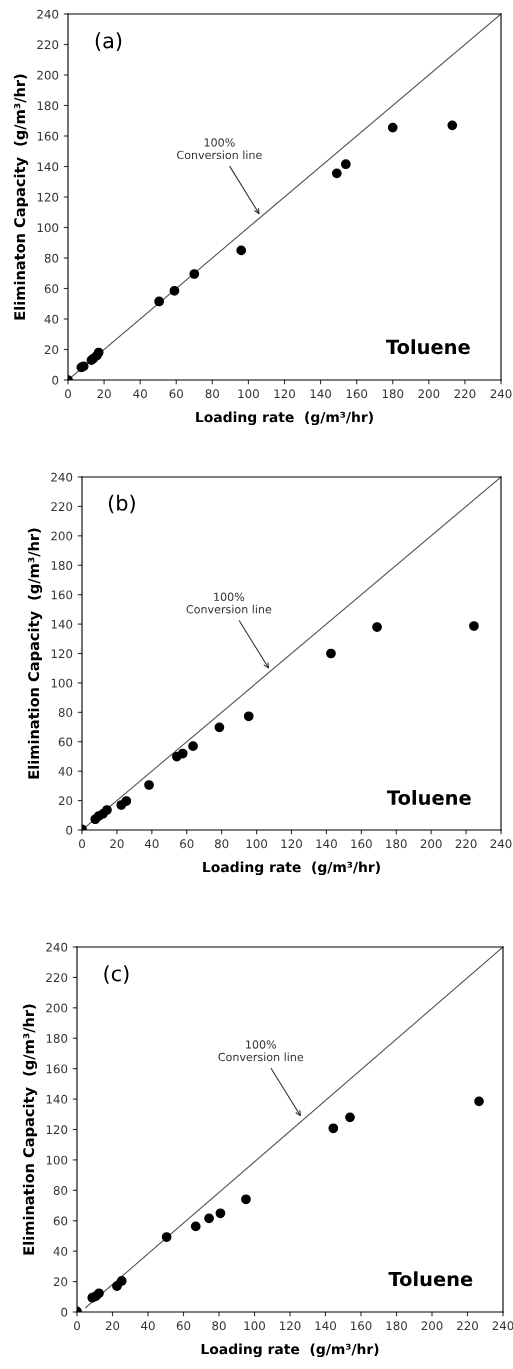 The image size is (513, 1369). What do you see at coordinates (21, 197) in the screenshot?
I see `y-axis-title: Eliminaton Capacity (g/m³/hr)` at bounding box center [21, 197].